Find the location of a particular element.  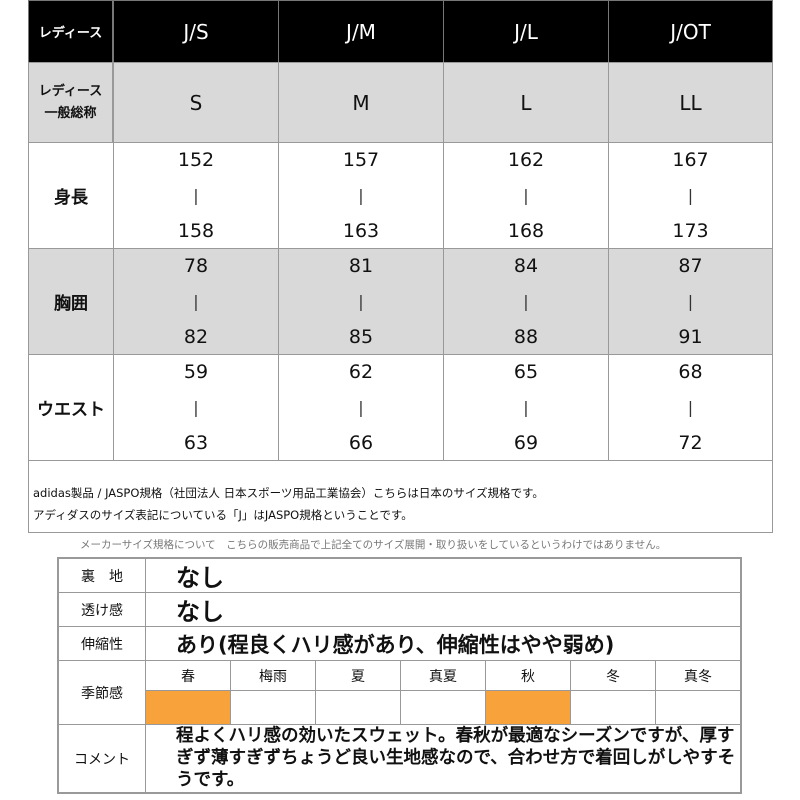

season-name: 真冬 is located at coordinates (698, 676).